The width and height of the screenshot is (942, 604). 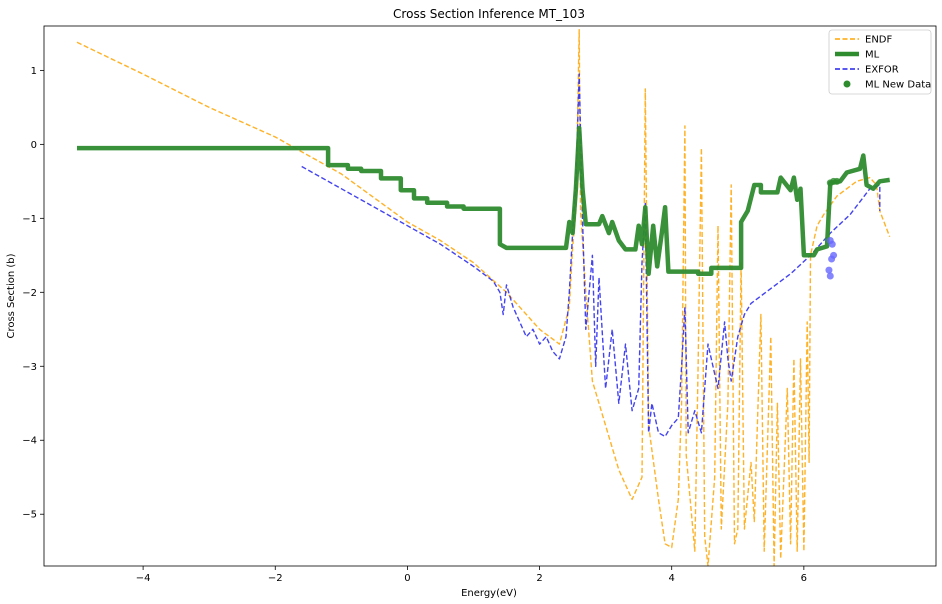 What do you see at coordinates (407, 578) in the screenshot?
I see `x-tick-label-2: 0` at bounding box center [407, 578].